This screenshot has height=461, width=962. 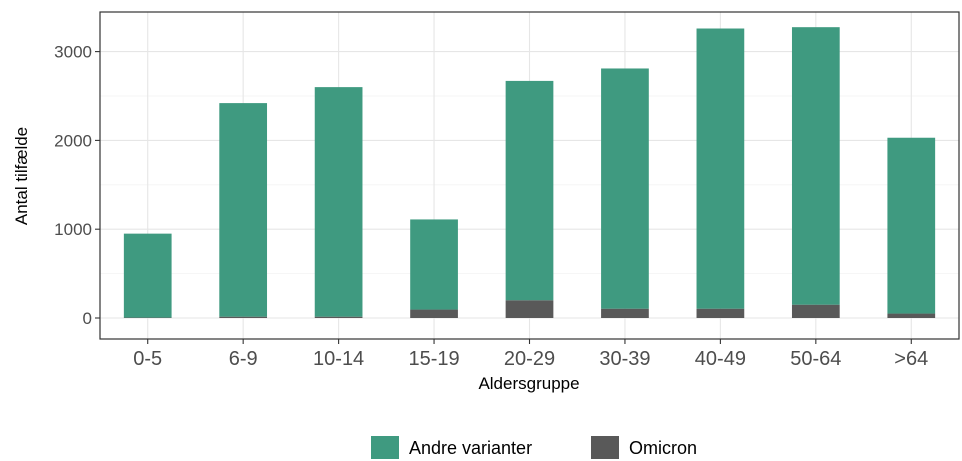 I want to click on y-tick-label: 2000, so click(x=73, y=140).